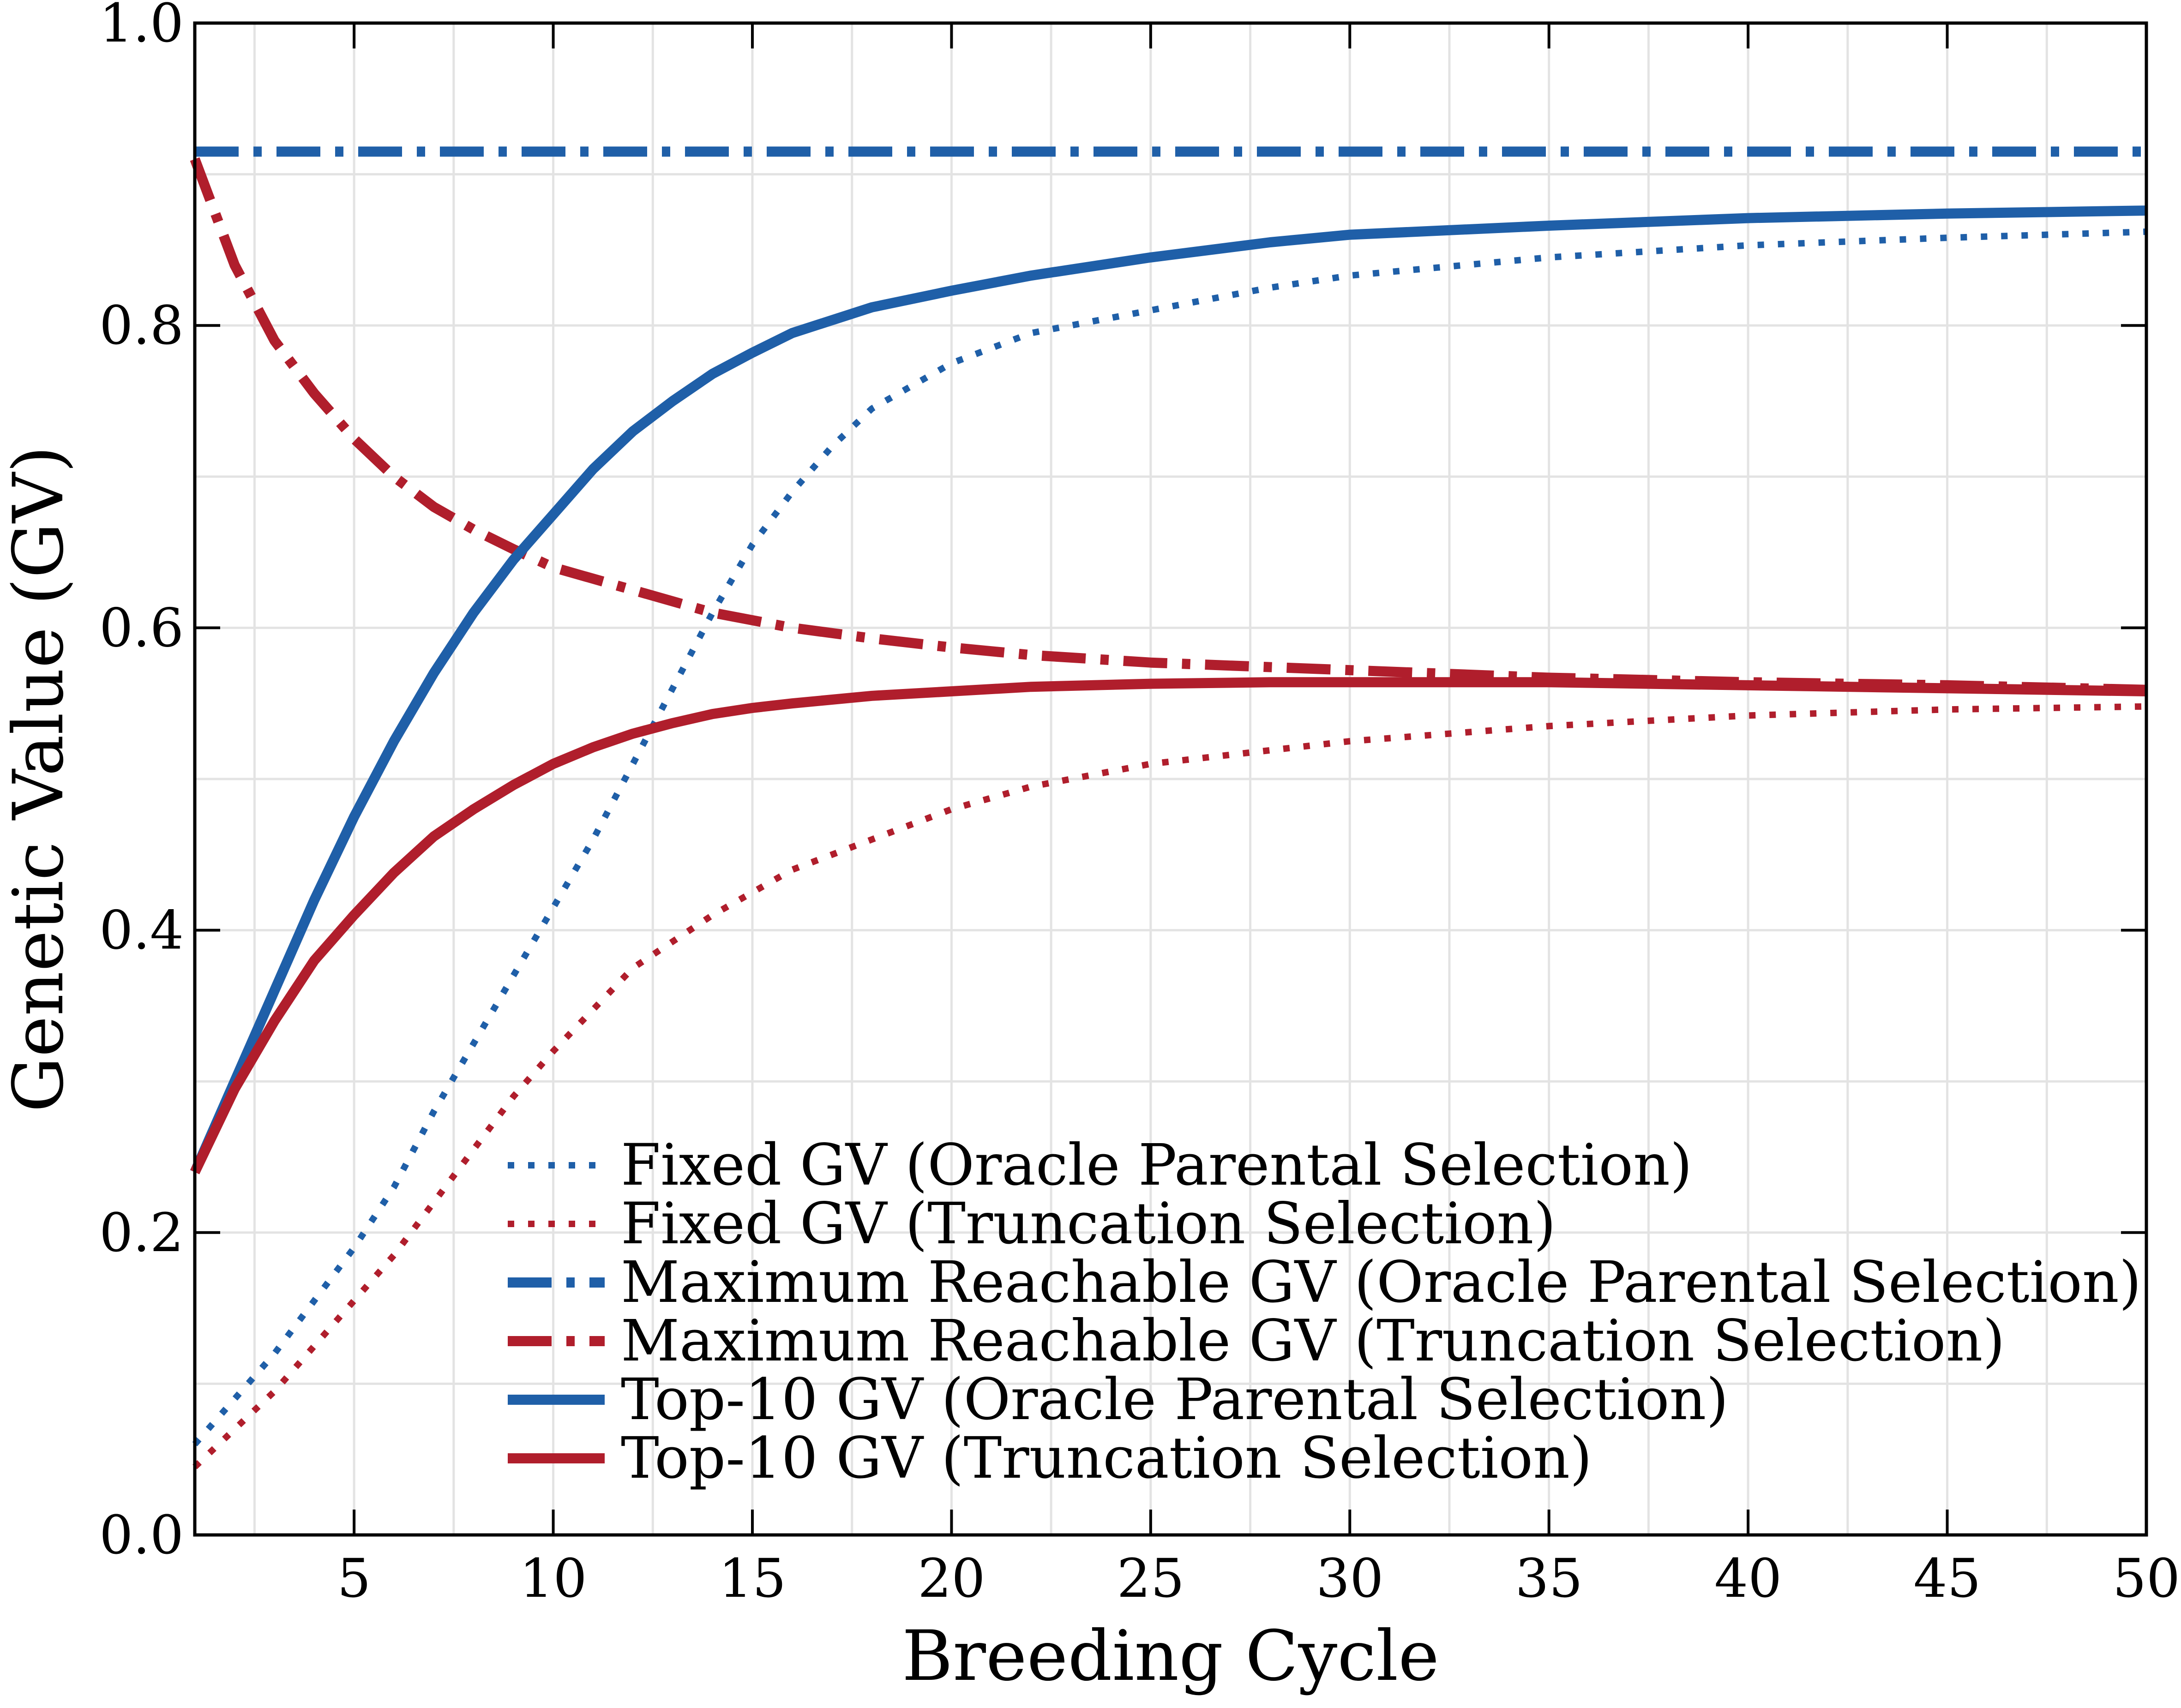 This screenshot has width=2181, height=1708. What do you see at coordinates (1947, 1579) in the screenshot?
I see `x-tick-label: 45` at bounding box center [1947, 1579].